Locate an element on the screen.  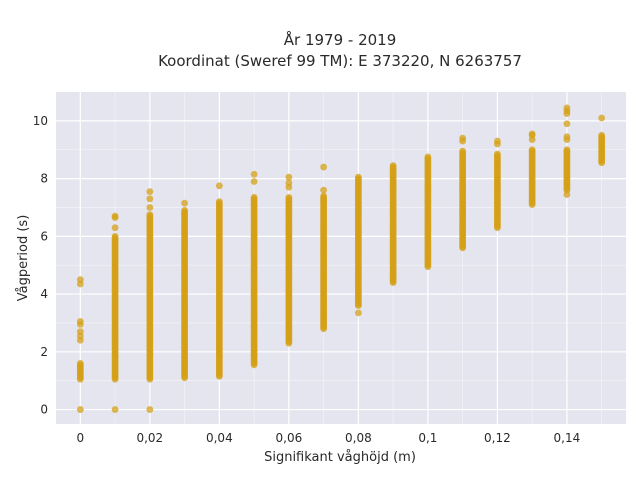
x-tick-label: 0,14 is located at coordinates (567, 438).